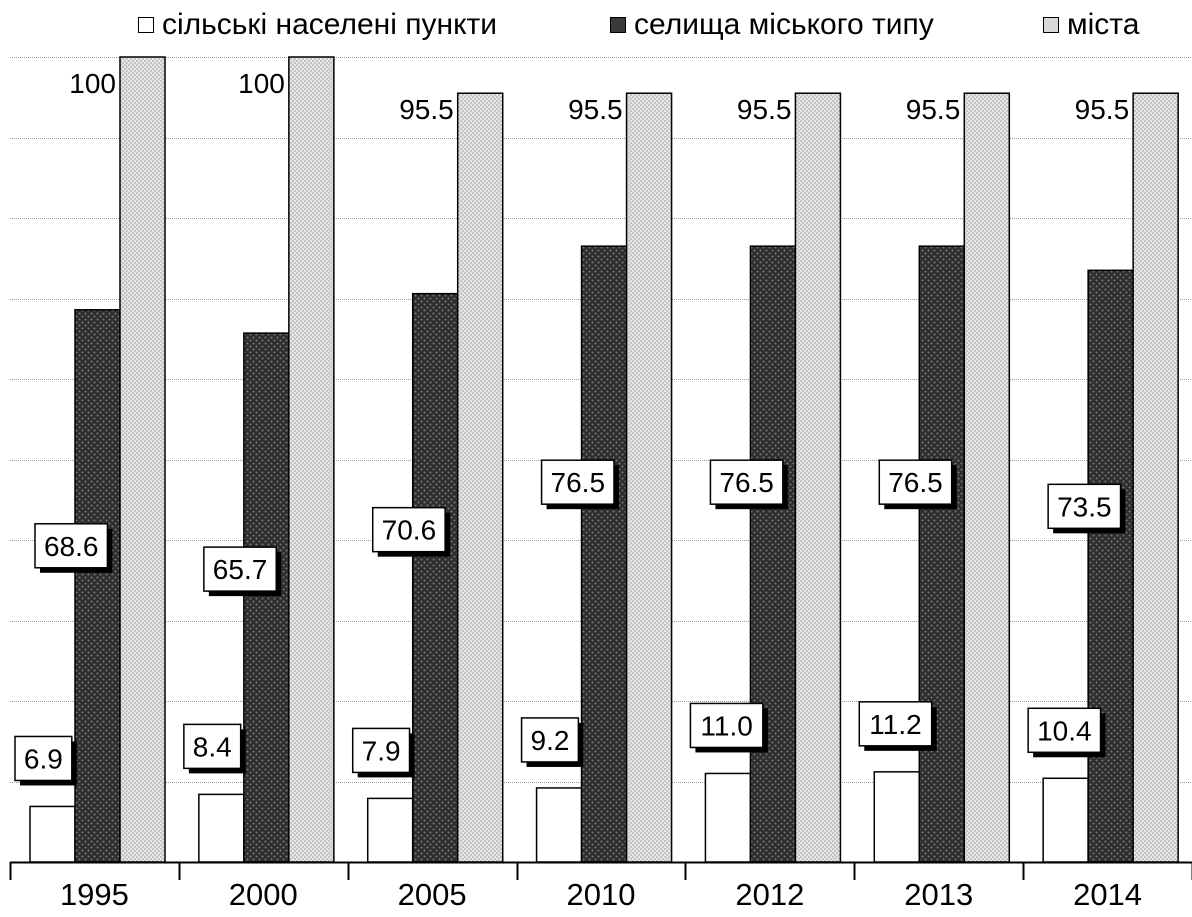 The width and height of the screenshot is (1192, 917). What do you see at coordinates (435, 578) in the screenshot?
I see `bar-town-2005` at bounding box center [435, 578].